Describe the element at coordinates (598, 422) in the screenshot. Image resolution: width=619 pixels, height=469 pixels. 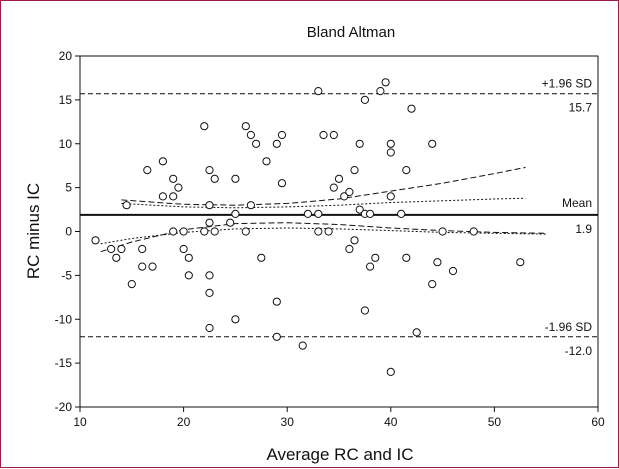
I see `x-tick-label: 60` at that location.